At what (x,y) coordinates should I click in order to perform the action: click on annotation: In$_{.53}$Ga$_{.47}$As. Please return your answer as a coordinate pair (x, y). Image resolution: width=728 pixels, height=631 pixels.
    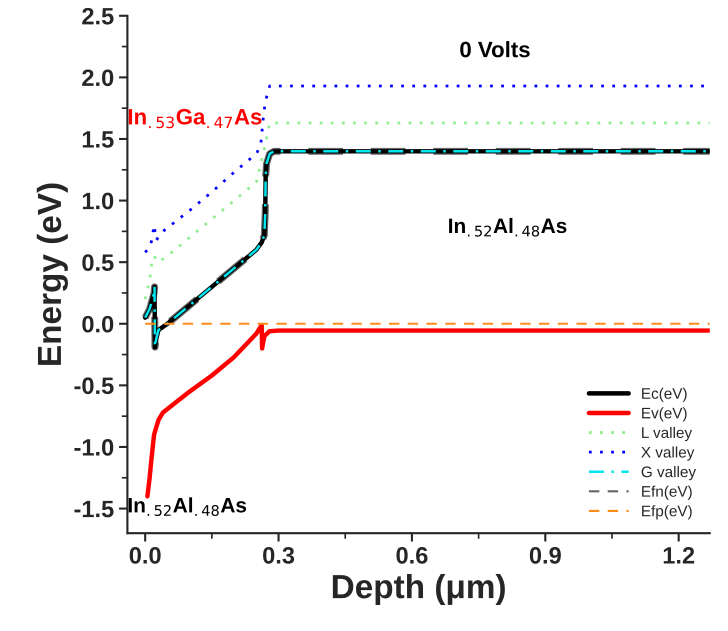
    Looking at the image, I should click on (195, 118).